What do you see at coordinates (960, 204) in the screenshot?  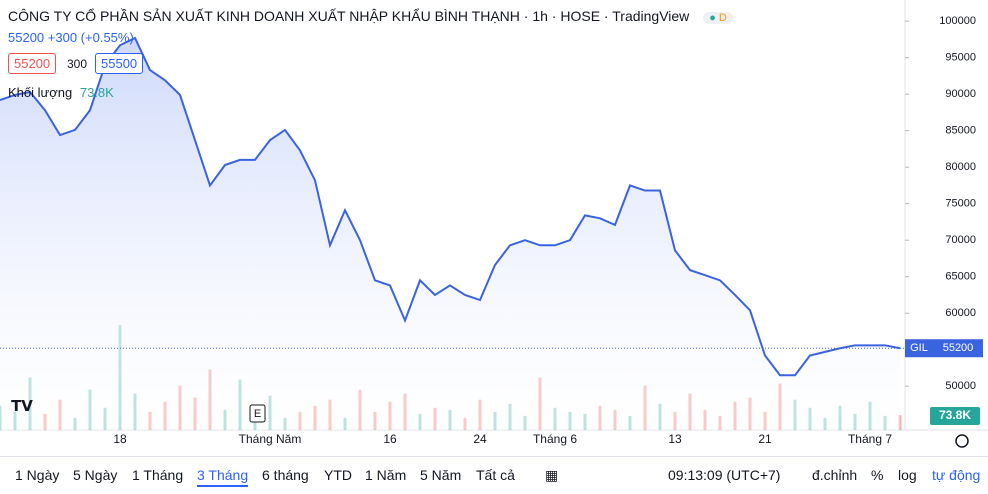 I see `y-tick-label: 75000` at bounding box center [960, 204].